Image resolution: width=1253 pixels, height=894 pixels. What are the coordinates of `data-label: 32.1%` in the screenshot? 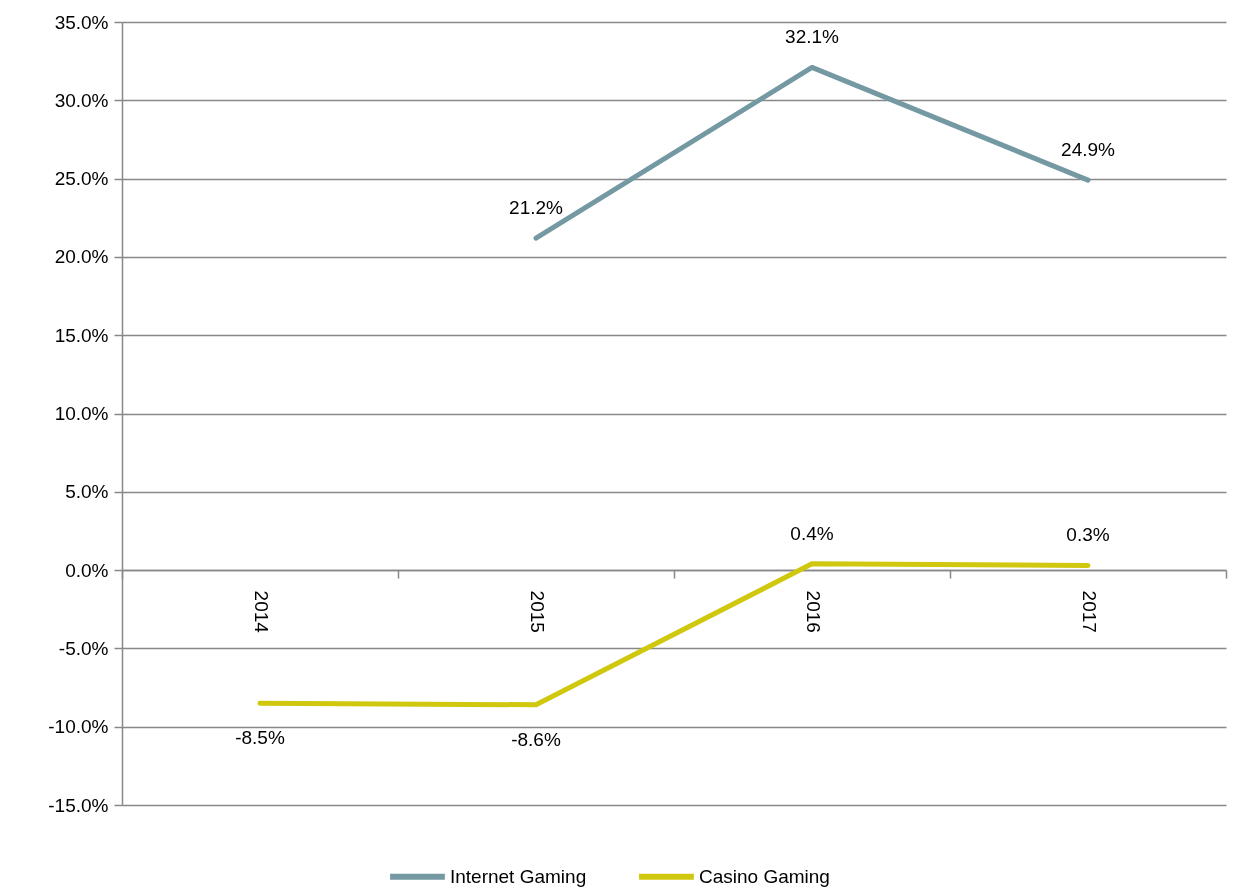 It's located at (812, 37).